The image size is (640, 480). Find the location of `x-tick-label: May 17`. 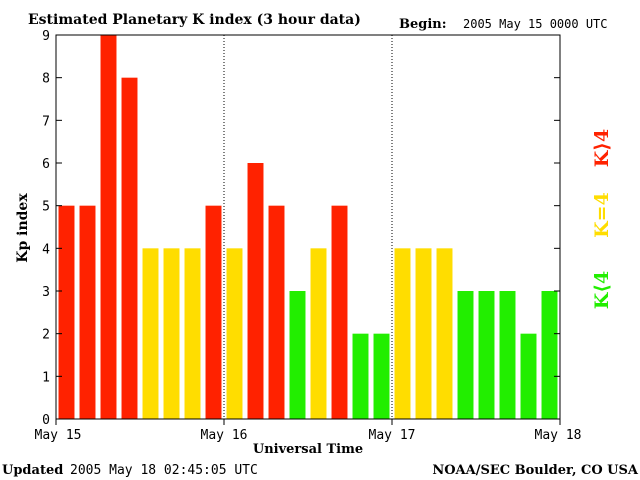

x-tick-label: May 17 is located at coordinates (392, 435).